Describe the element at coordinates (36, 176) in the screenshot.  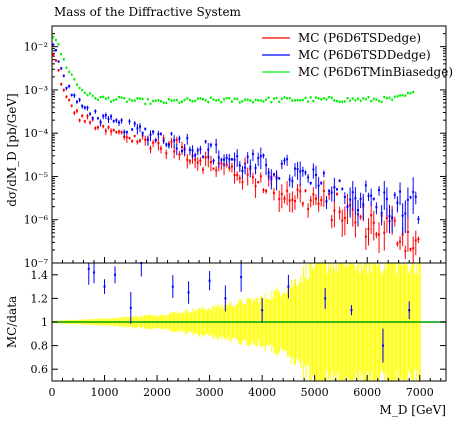
I see `main-y-tick-label: 10⁻⁵` at that location.